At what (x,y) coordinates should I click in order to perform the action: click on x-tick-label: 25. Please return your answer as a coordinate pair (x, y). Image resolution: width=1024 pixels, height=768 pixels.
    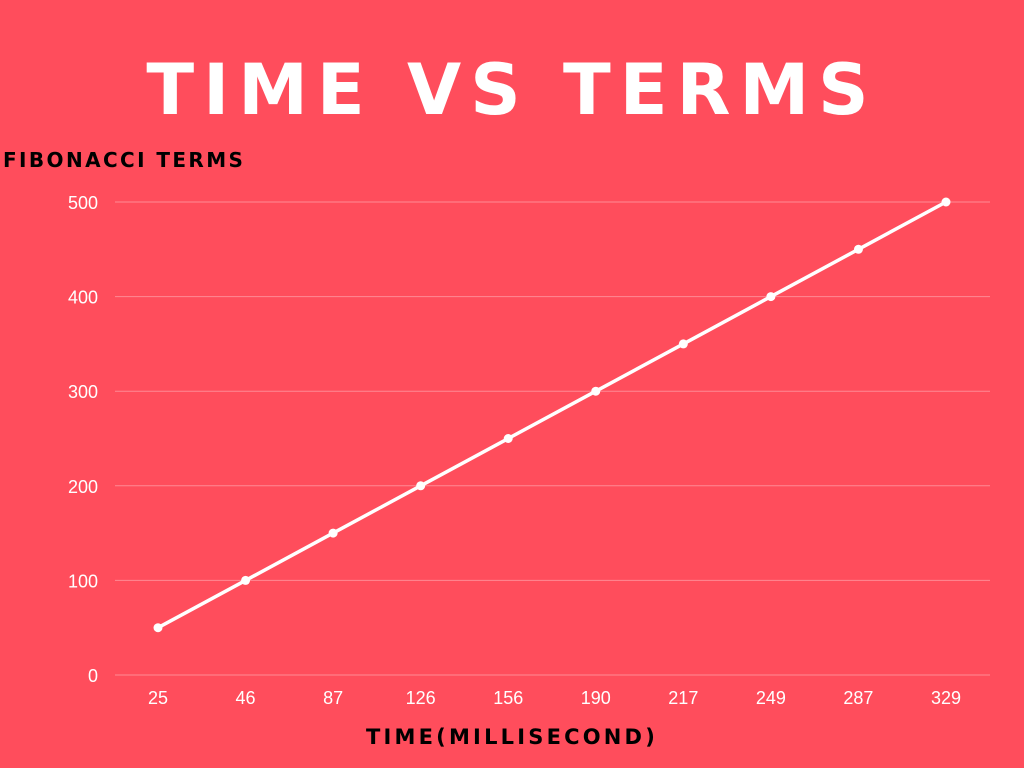
    Looking at the image, I should click on (158, 698).